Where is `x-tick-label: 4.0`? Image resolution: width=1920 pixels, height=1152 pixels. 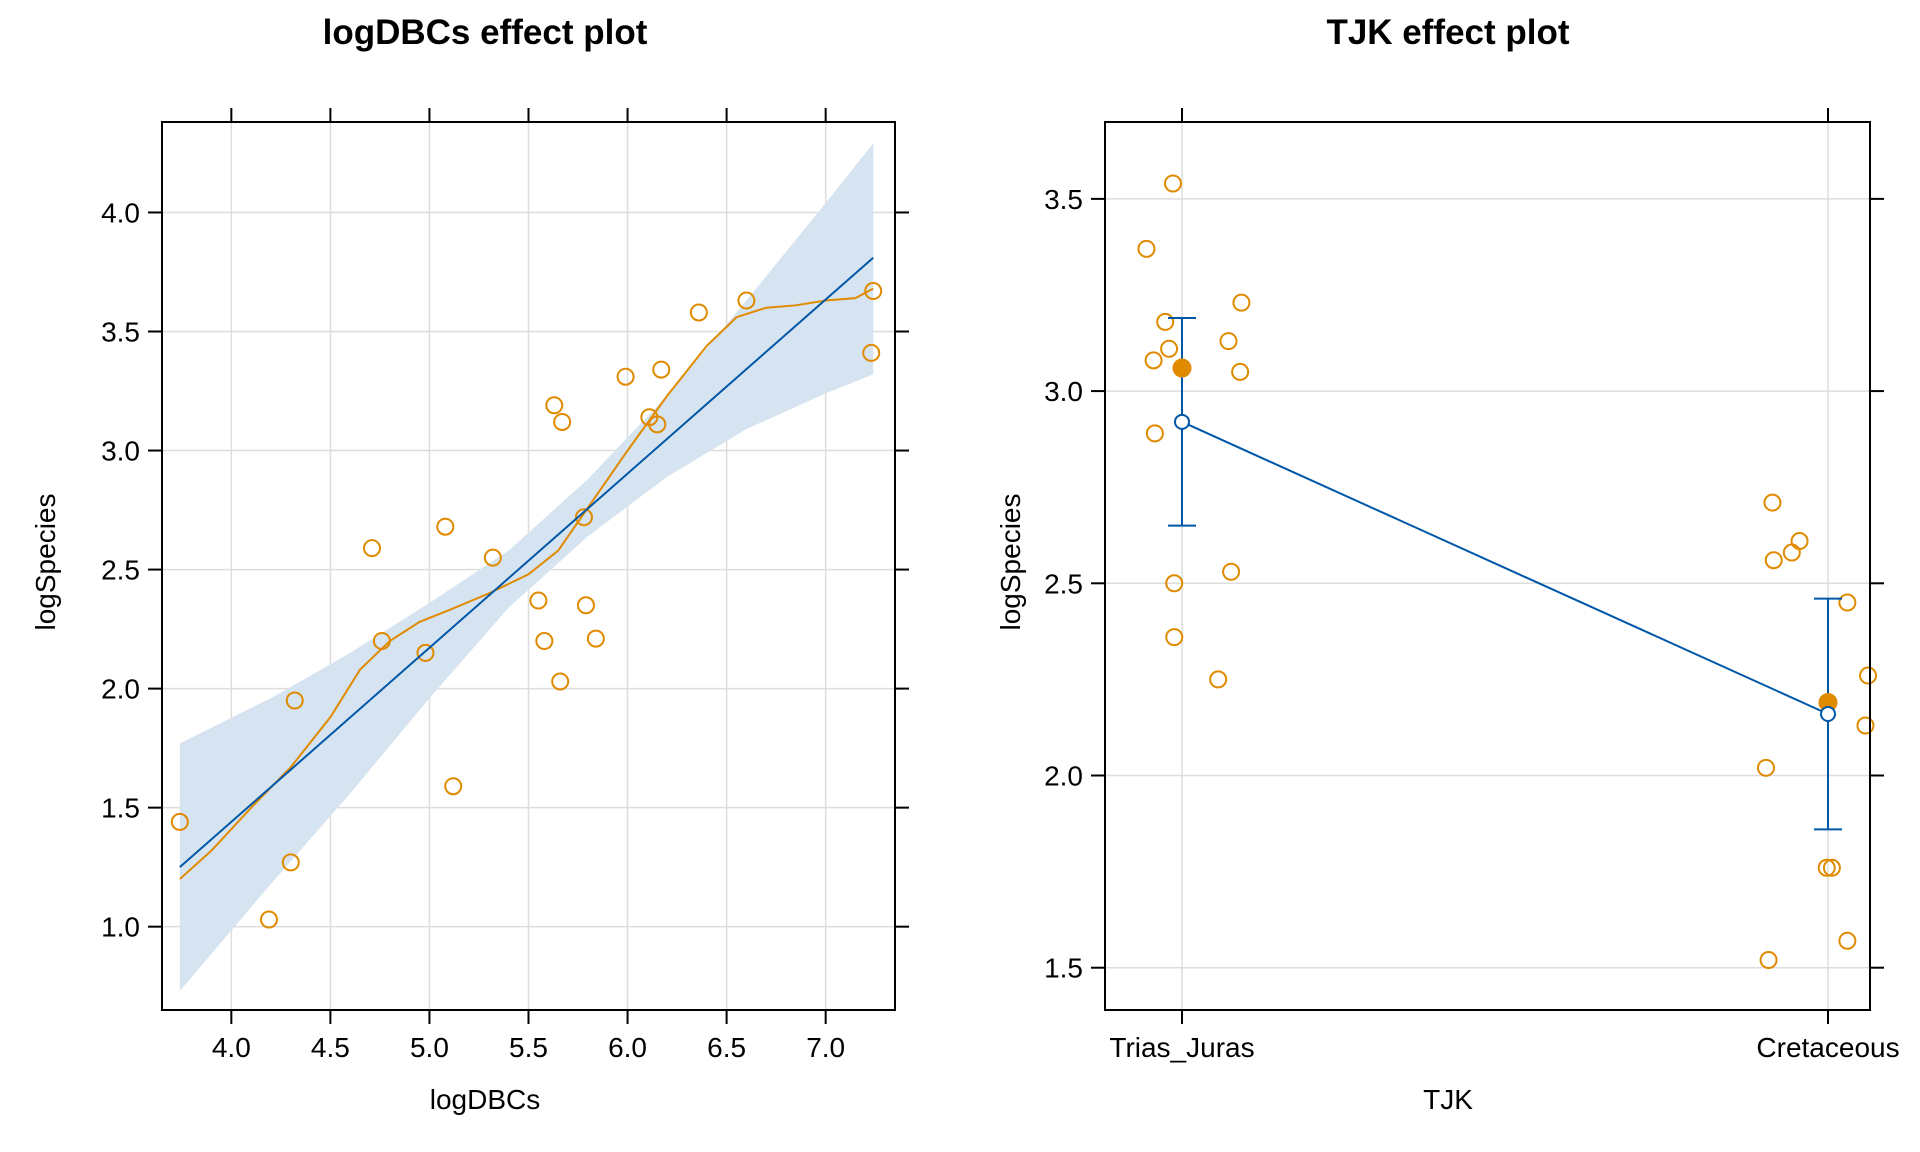
x-tick-label: 4.0 is located at coordinates (231, 1047).